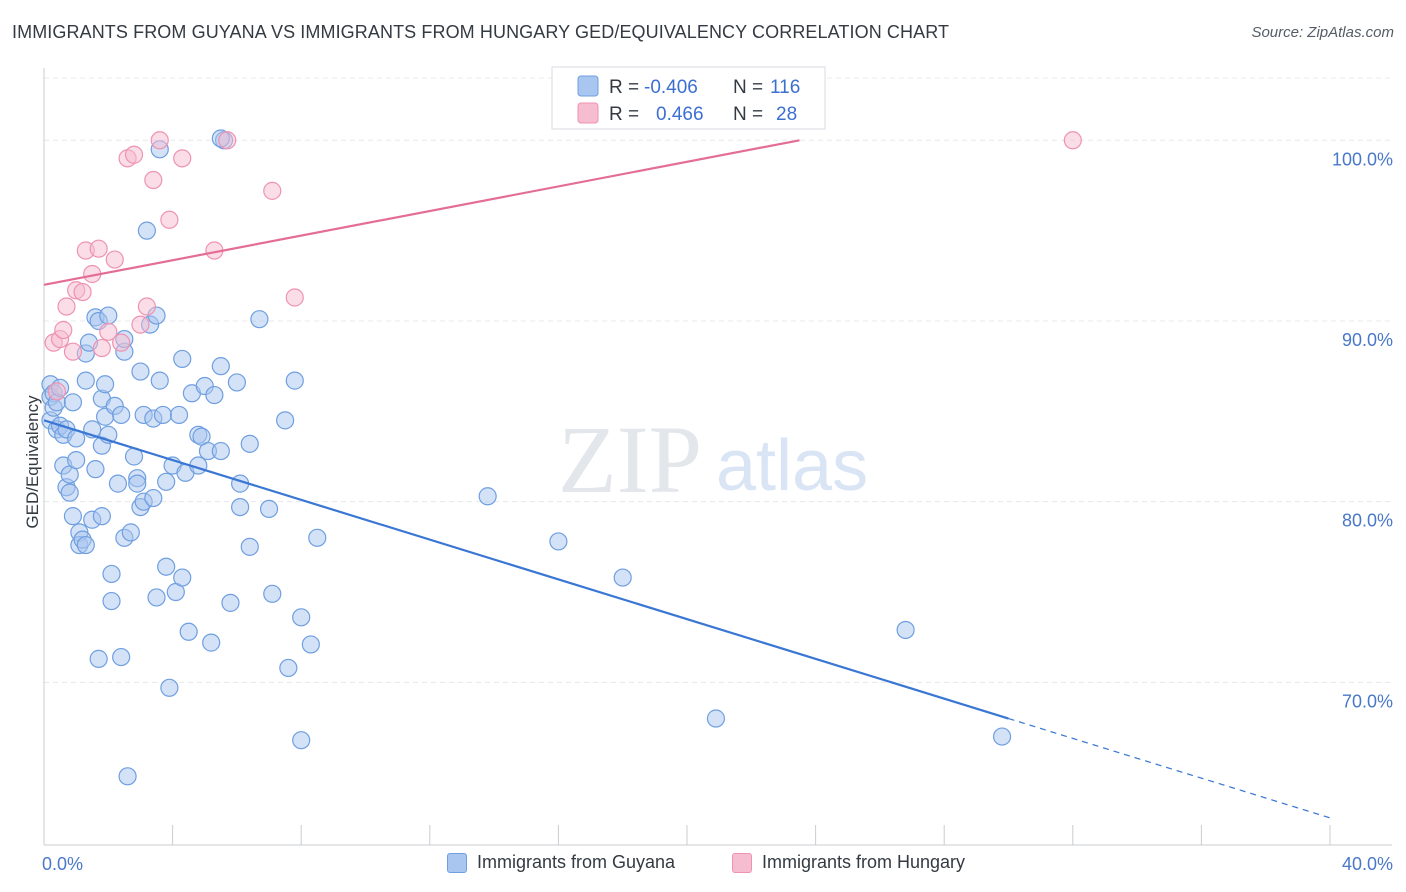  Describe the element at coordinates (624, 87) in the screenshot. I see `legend-r-label-guyana: R =` at that location.